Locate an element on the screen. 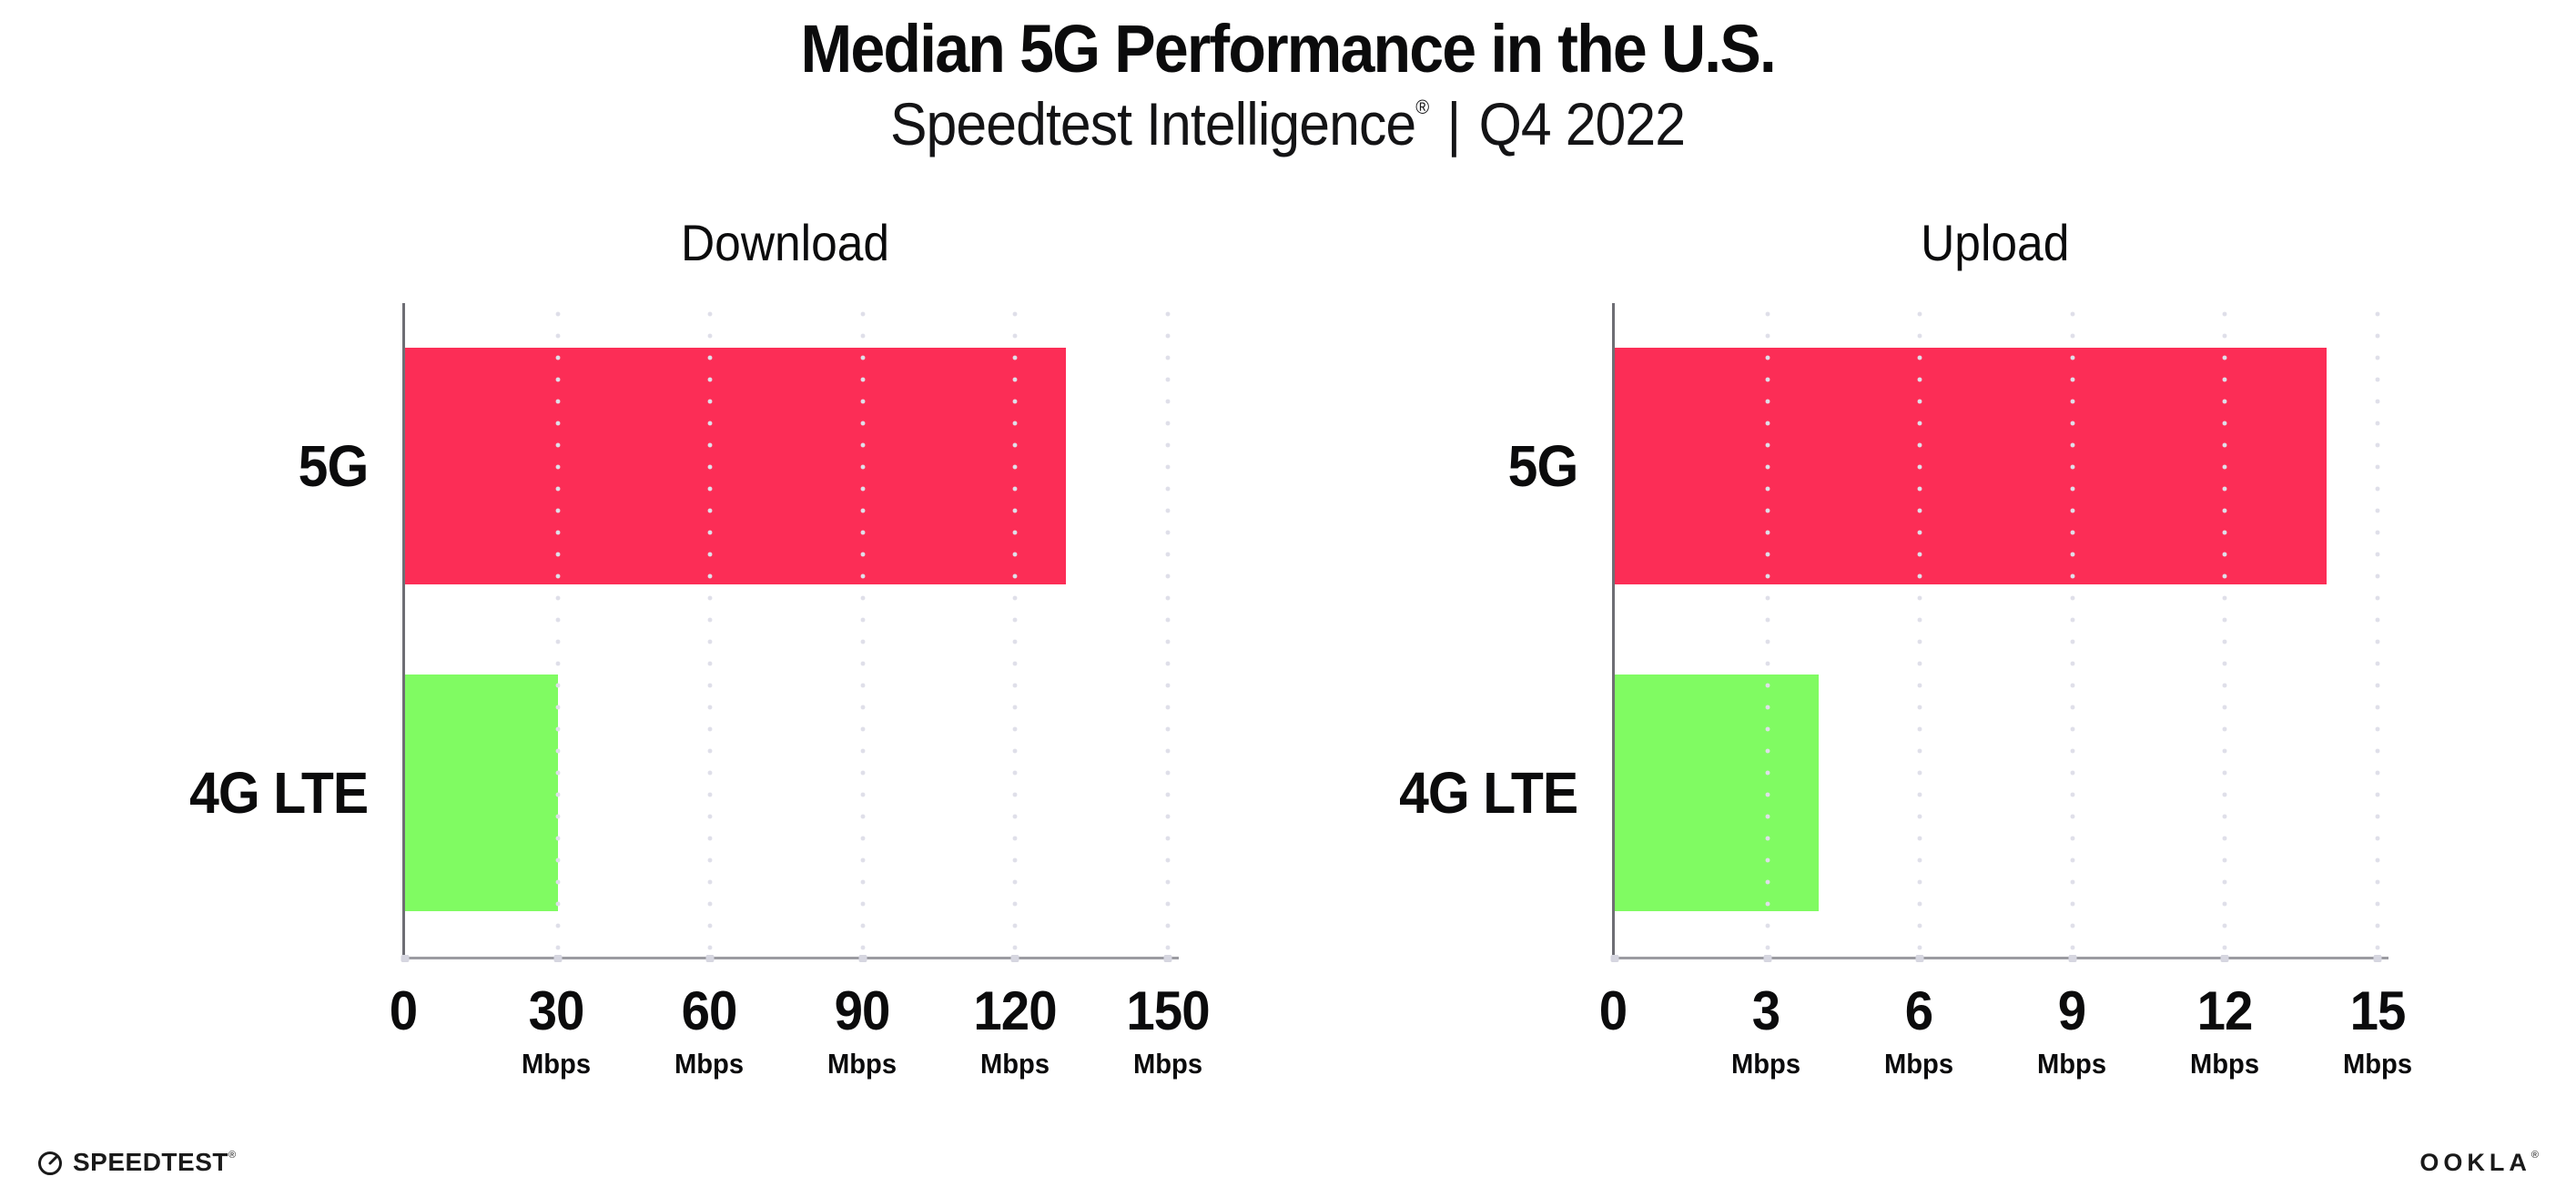 This screenshot has height=1197, width=2576. tick-value: 60 is located at coordinates (709, 1010).